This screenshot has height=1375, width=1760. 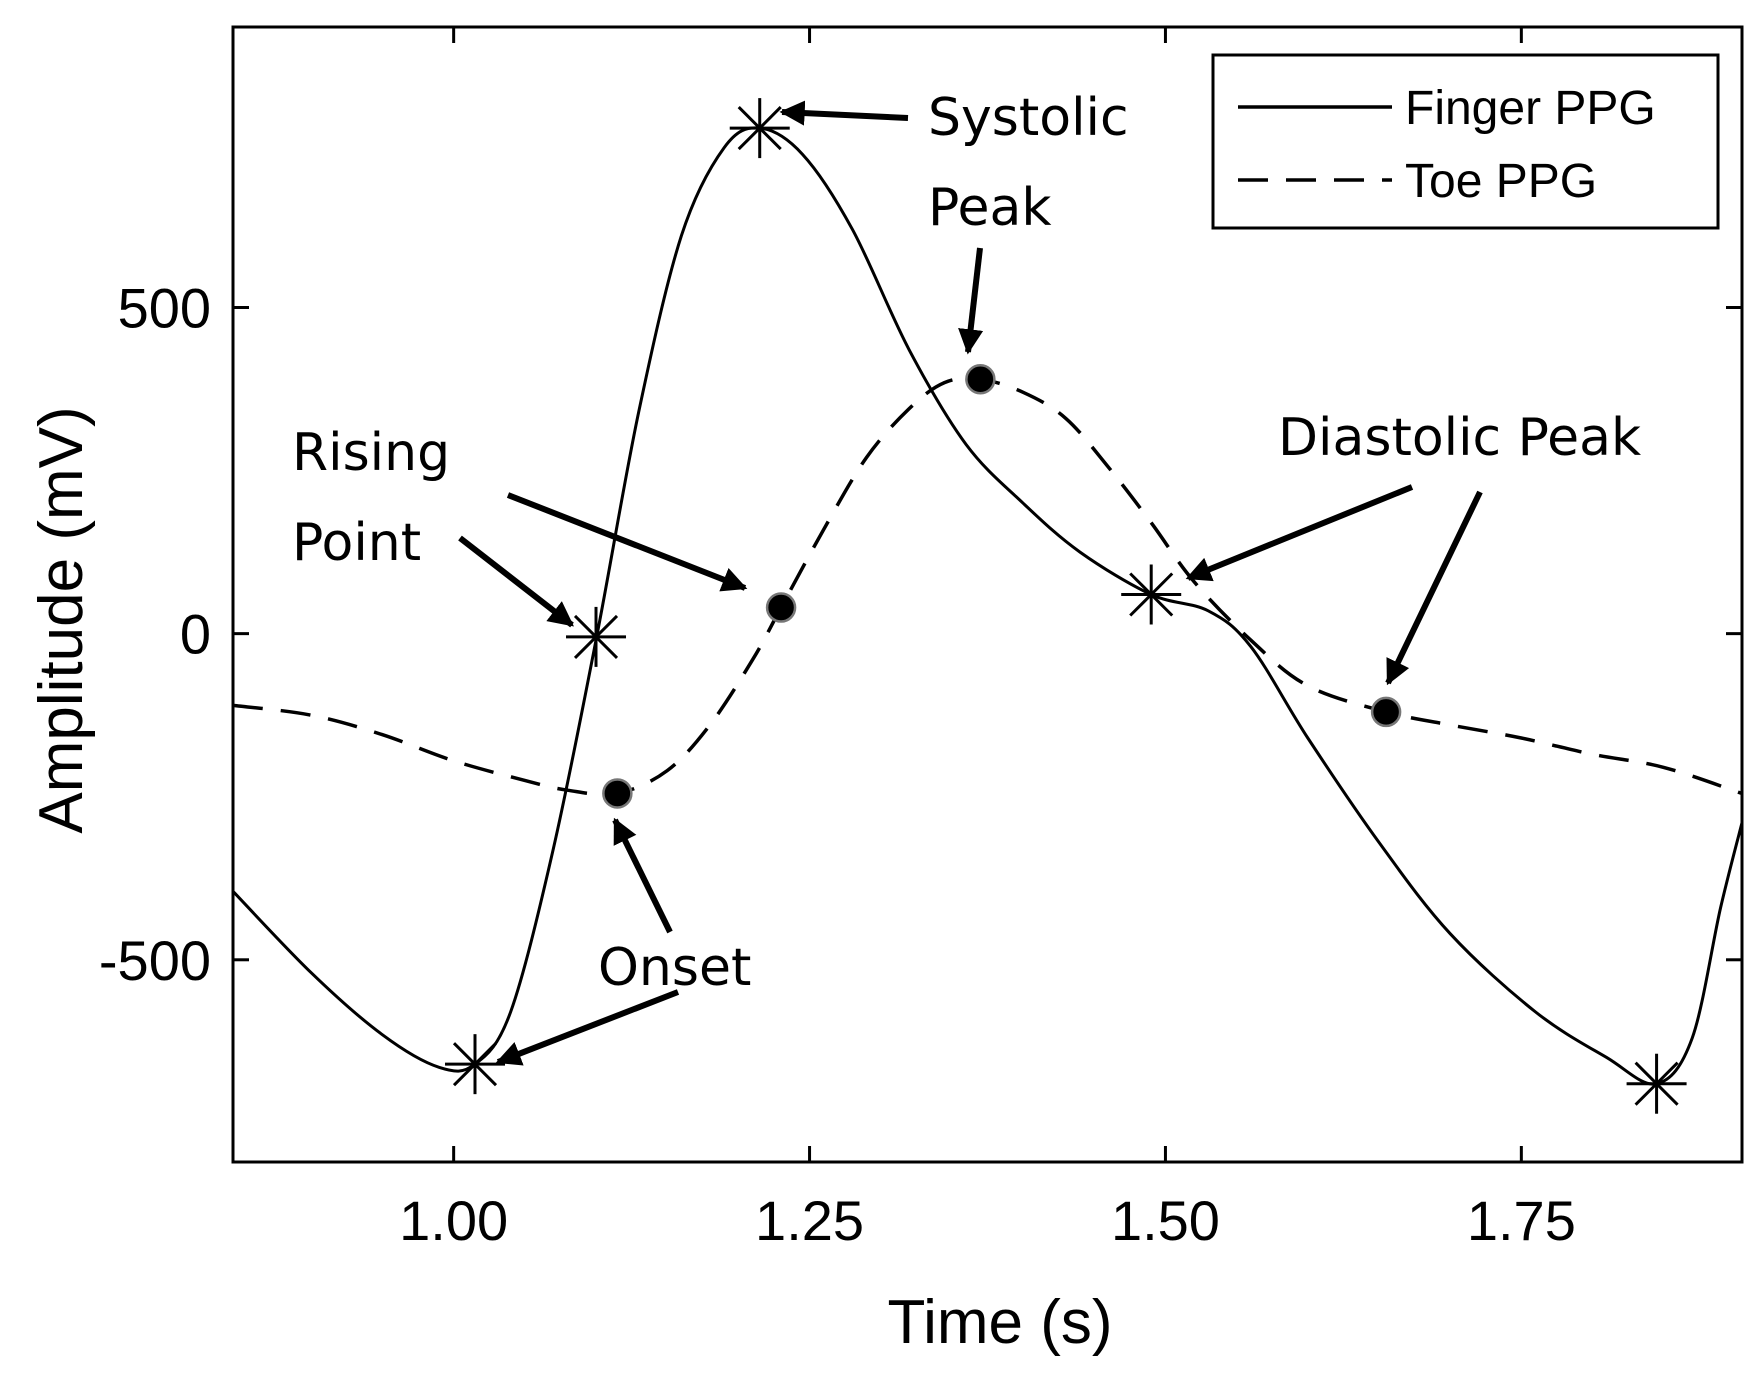 I want to click on arrow-diastolic-finger, so click(x=1299, y=533).